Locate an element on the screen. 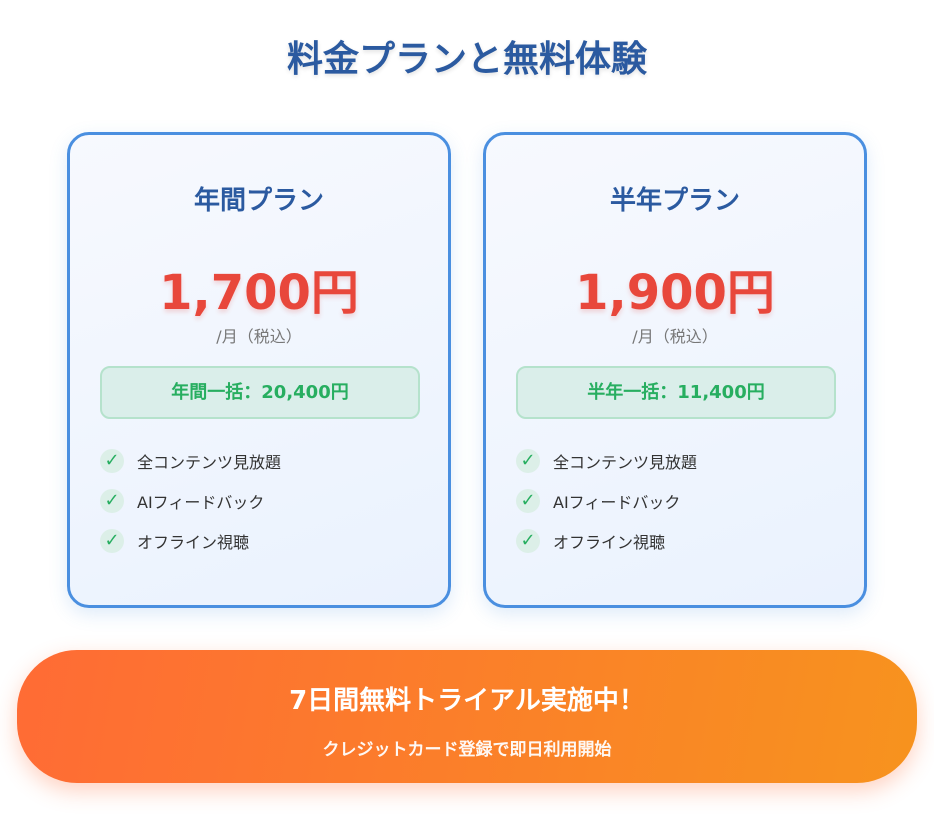  banner-subtitle: クレジットカード登録で即日利用開始 is located at coordinates (467, 750).